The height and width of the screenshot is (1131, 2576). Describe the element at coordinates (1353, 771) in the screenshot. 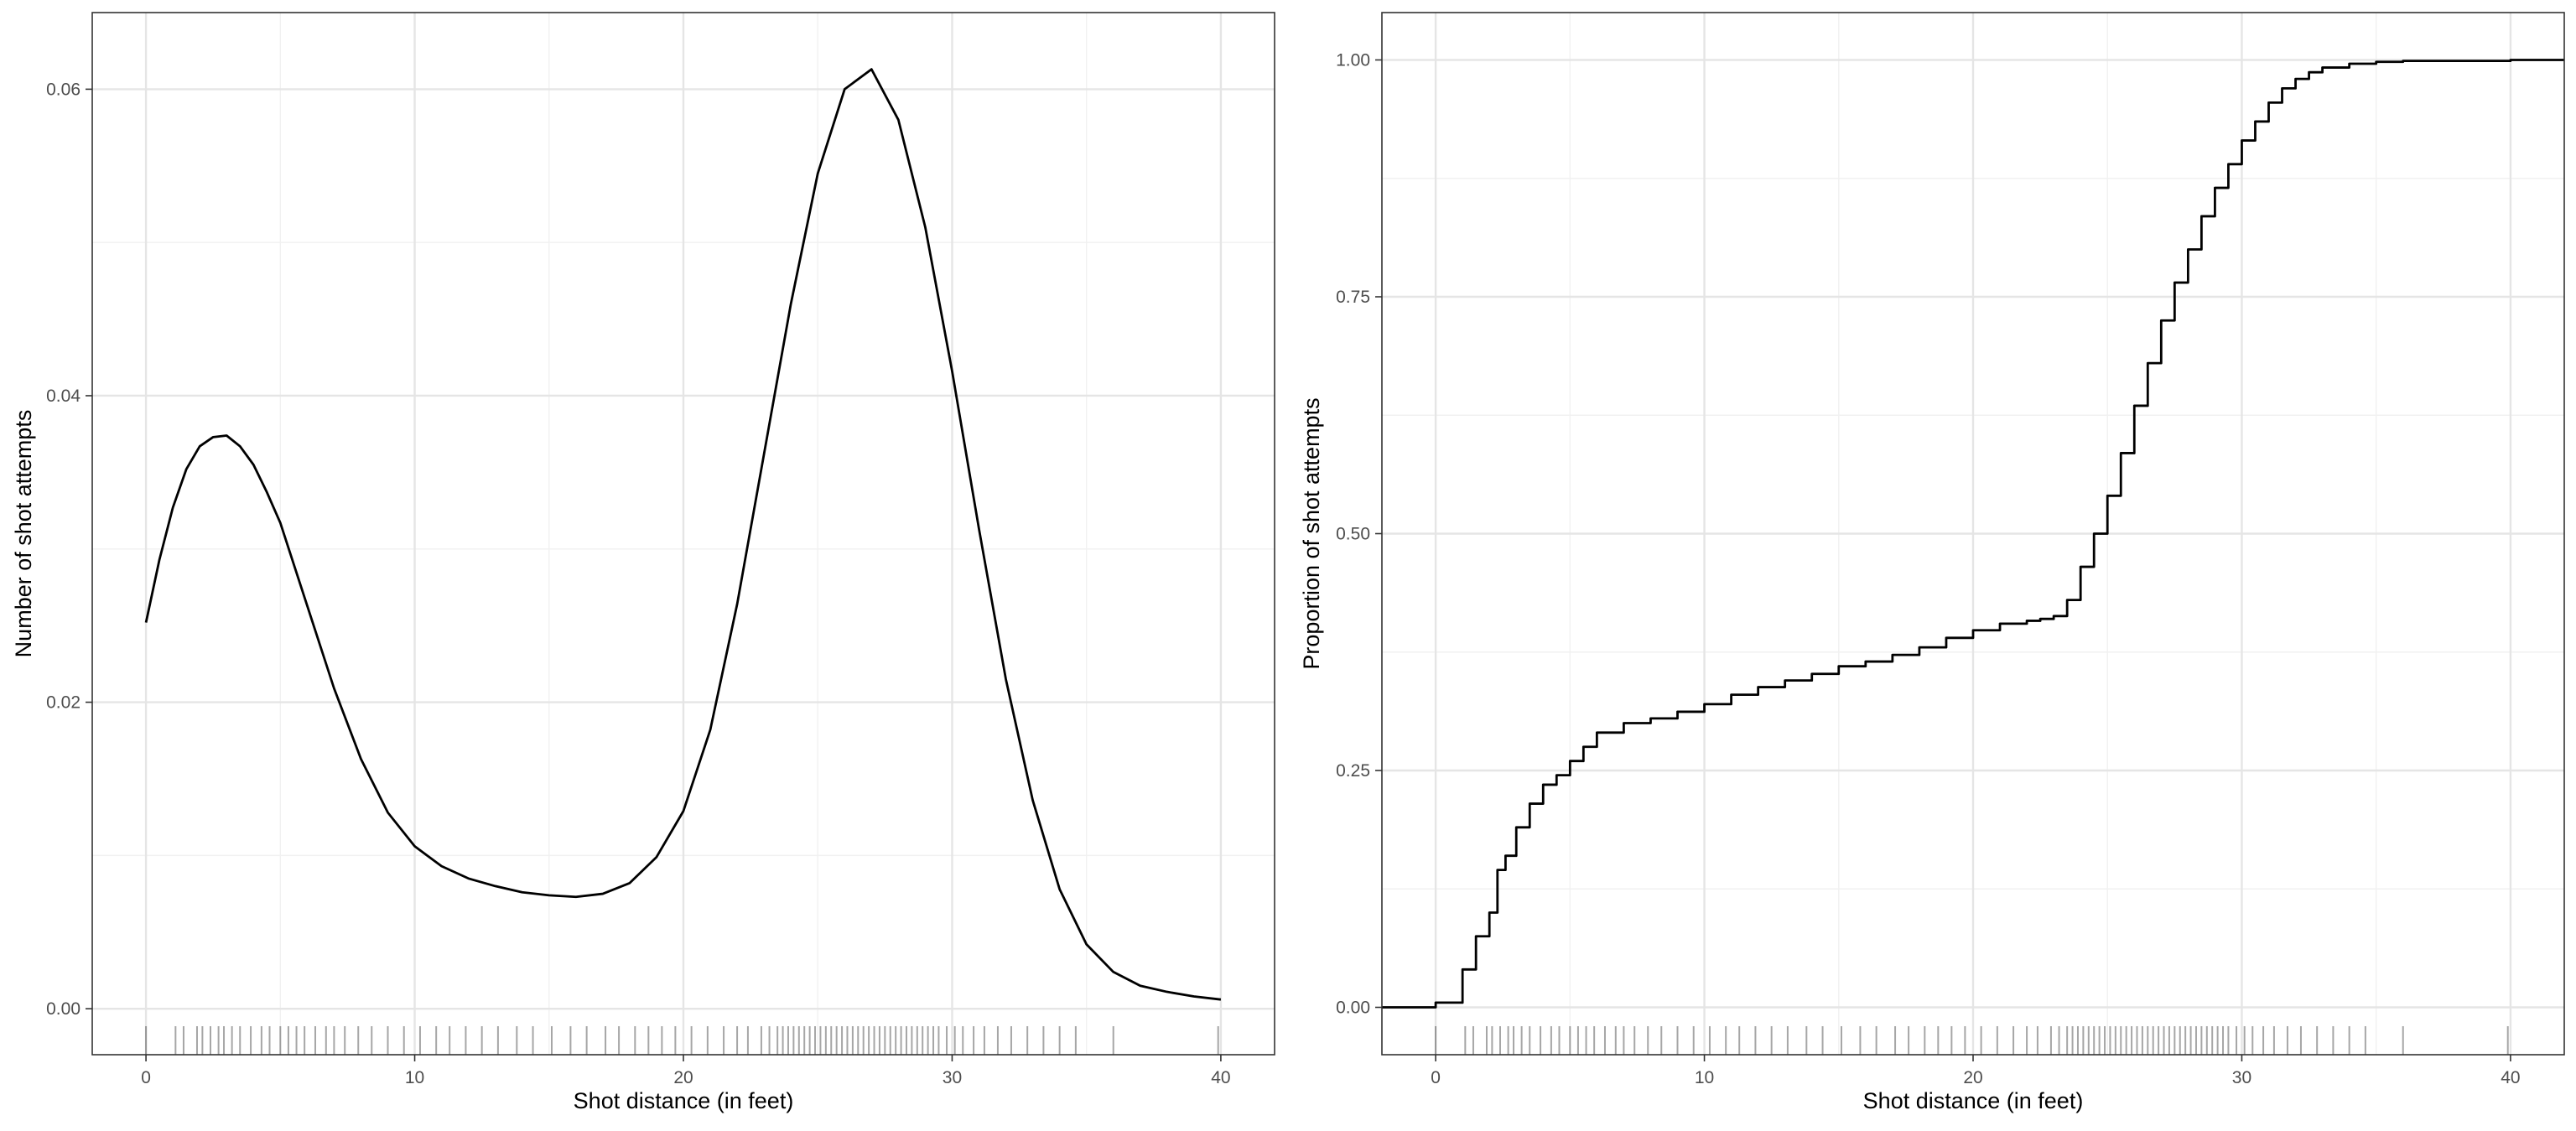

I see `y-tick-label: 0.25` at that location.